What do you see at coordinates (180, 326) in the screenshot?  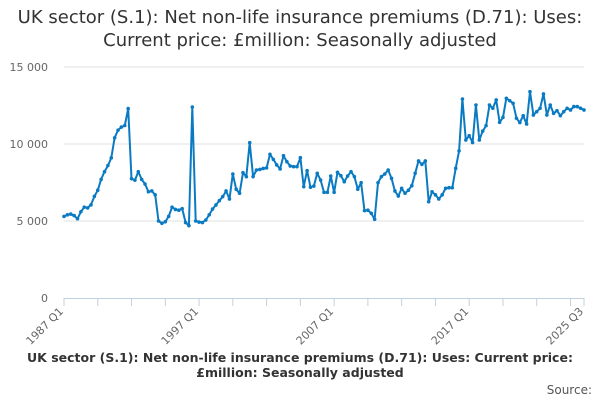 I see `x-tick-label: 1997 Q1` at bounding box center [180, 326].